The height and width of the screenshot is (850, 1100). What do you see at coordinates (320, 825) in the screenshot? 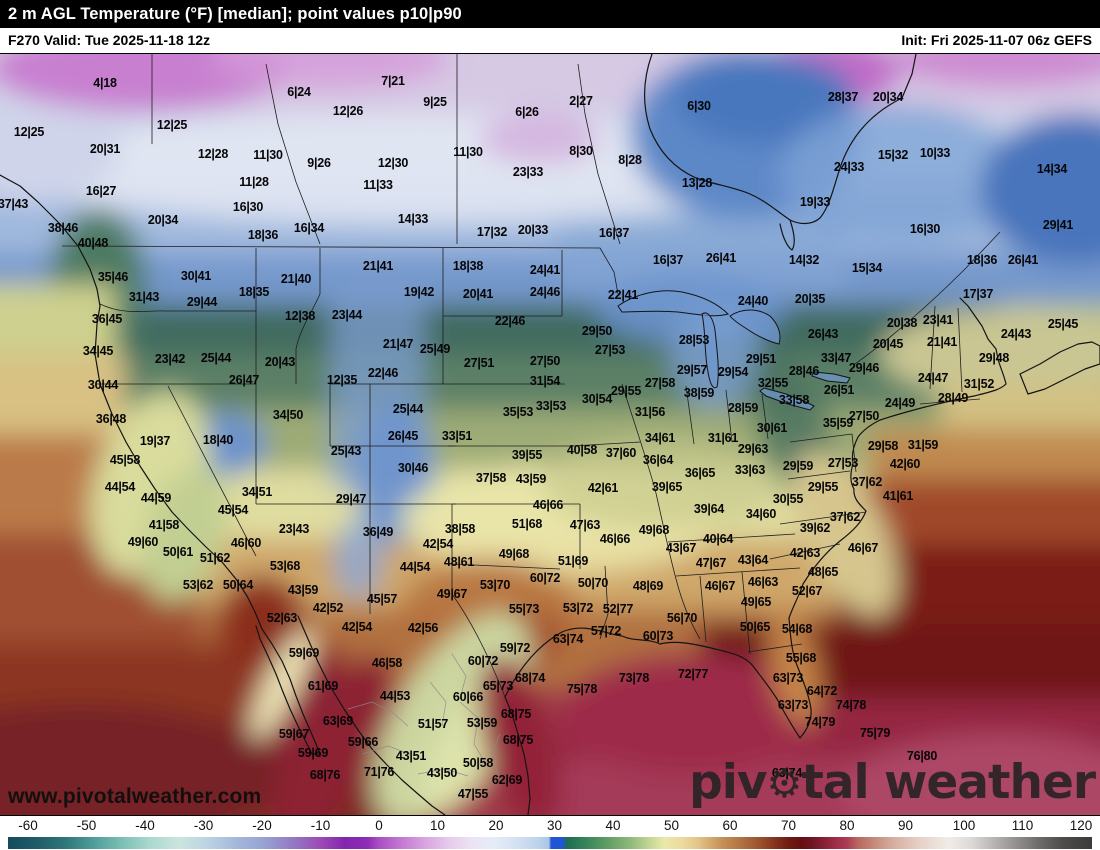
I see `colorbar-tick-label: -10` at bounding box center [320, 825].